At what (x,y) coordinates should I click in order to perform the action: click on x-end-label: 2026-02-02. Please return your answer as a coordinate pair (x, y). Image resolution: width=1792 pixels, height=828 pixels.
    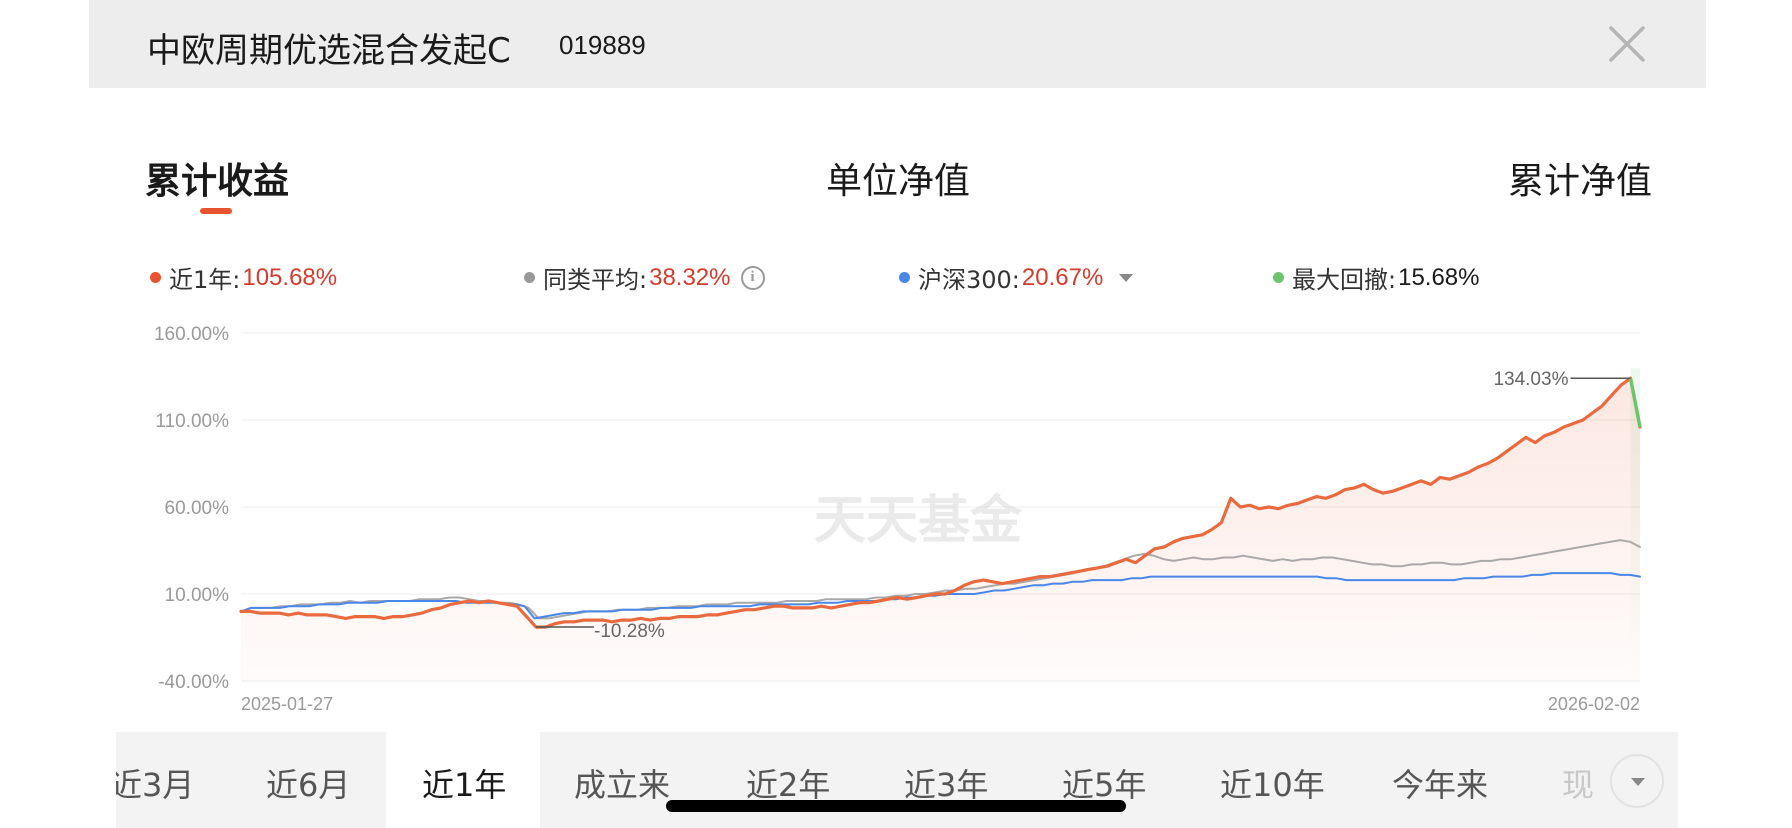
    Looking at the image, I should click on (1594, 704).